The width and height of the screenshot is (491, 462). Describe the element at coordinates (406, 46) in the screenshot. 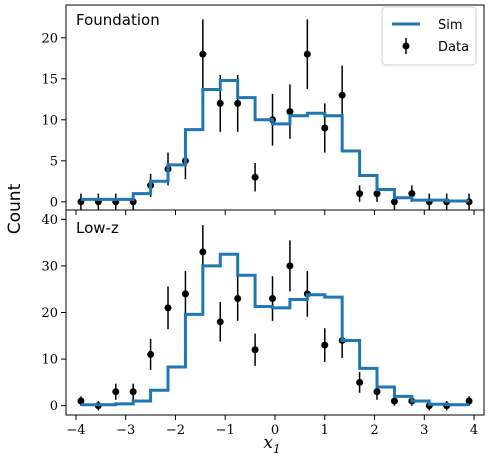

I see `legend-data-marker` at that location.